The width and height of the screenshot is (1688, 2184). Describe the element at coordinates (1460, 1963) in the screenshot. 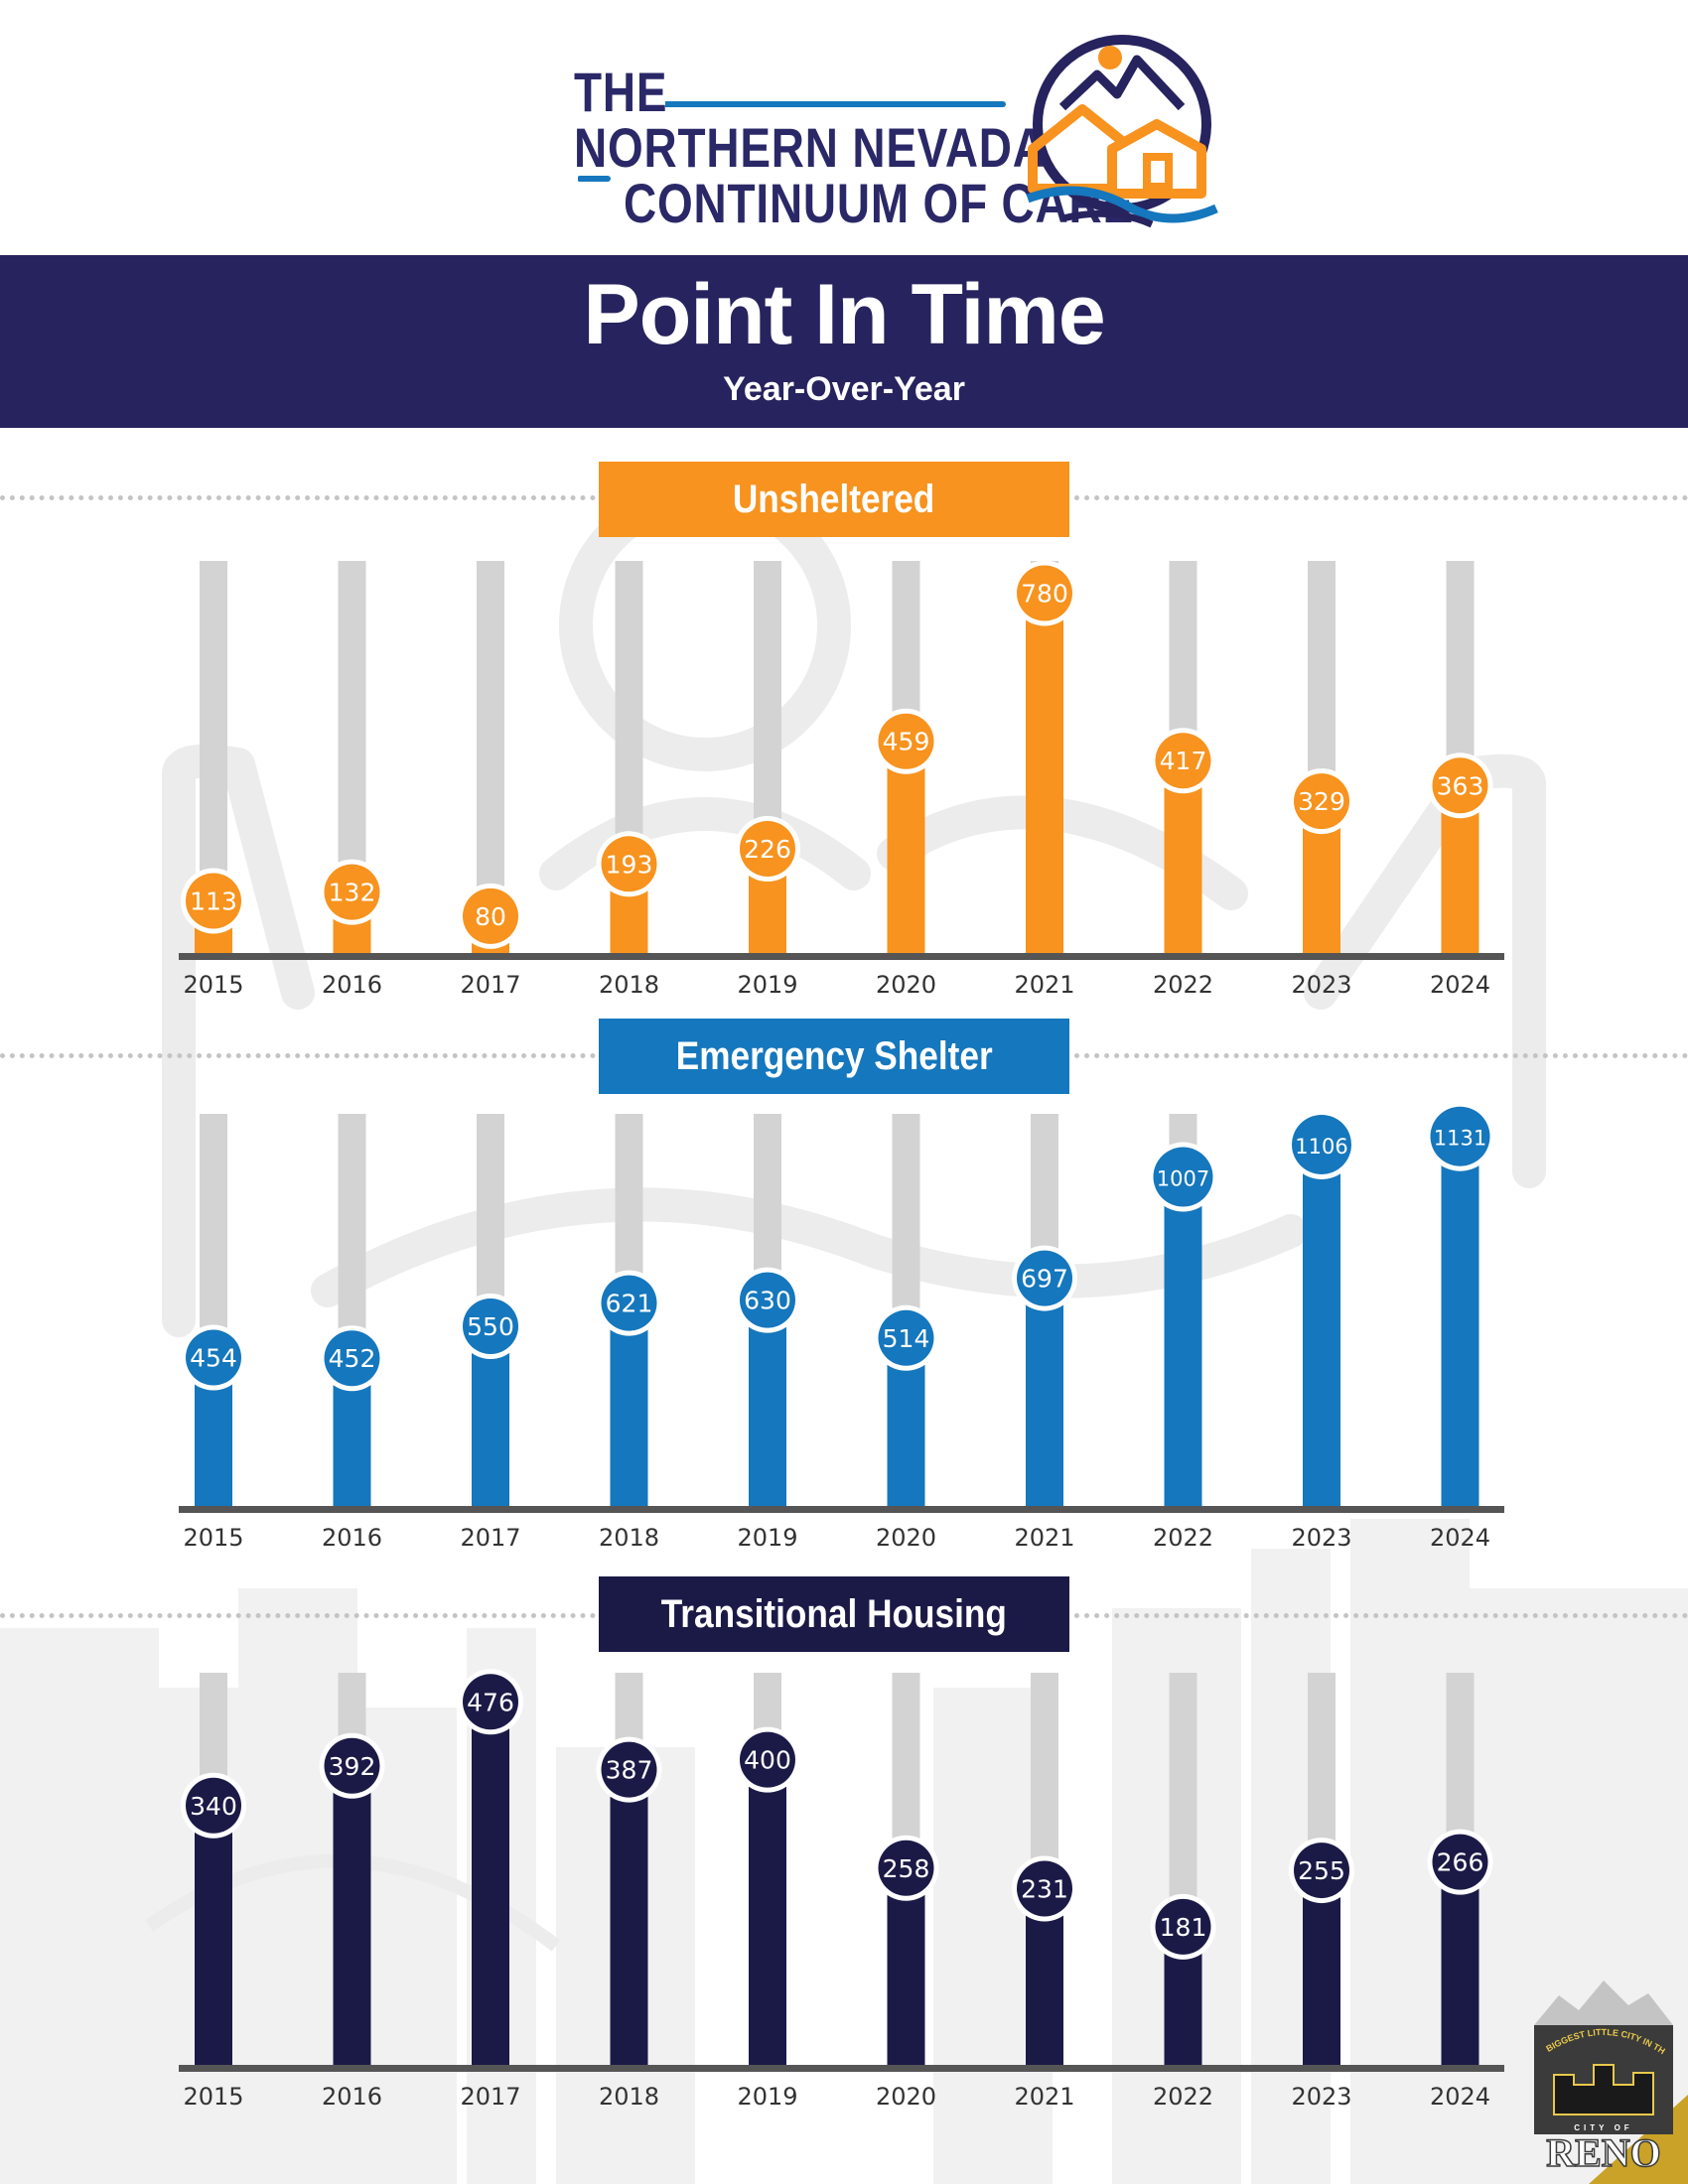

I see `bar-2024` at that location.